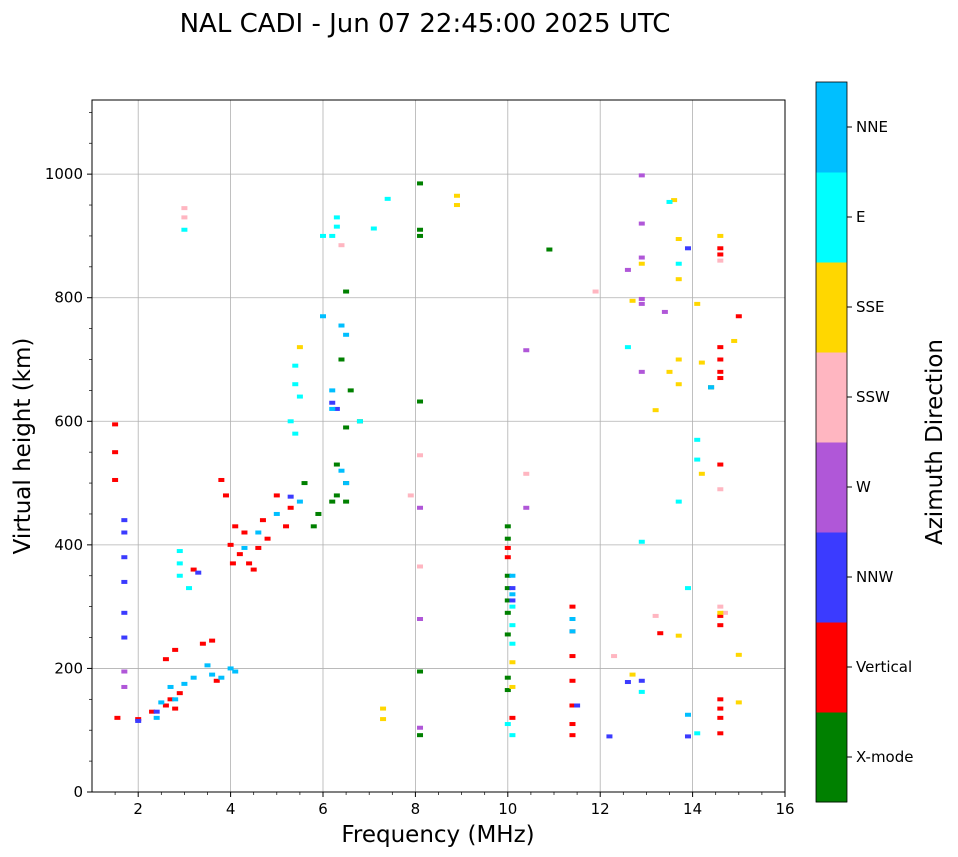 The height and width of the screenshot is (857, 958). What do you see at coordinates (64, 174) in the screenshot?
I see `y-tick-label: 1000` at bounding box center [64, 174].